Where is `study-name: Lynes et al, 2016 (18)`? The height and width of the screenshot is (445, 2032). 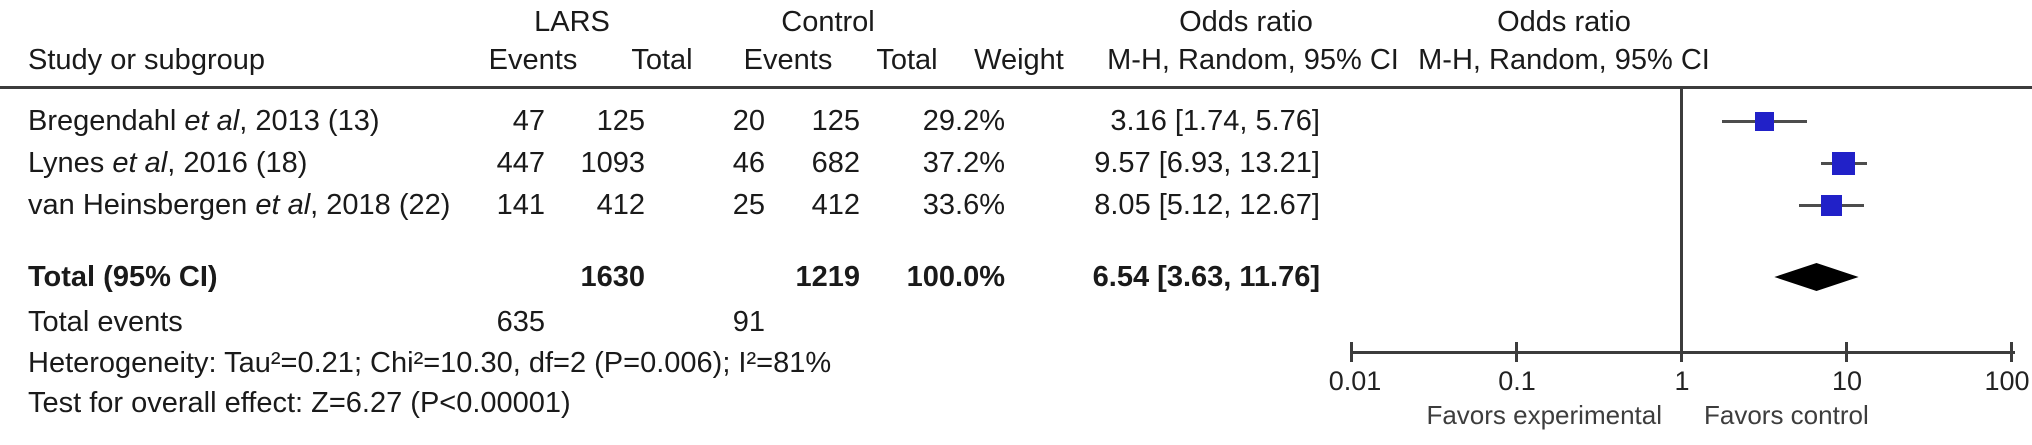 study-name: Lynes et al, 2016 (18) is located at coordinates (248, 163).